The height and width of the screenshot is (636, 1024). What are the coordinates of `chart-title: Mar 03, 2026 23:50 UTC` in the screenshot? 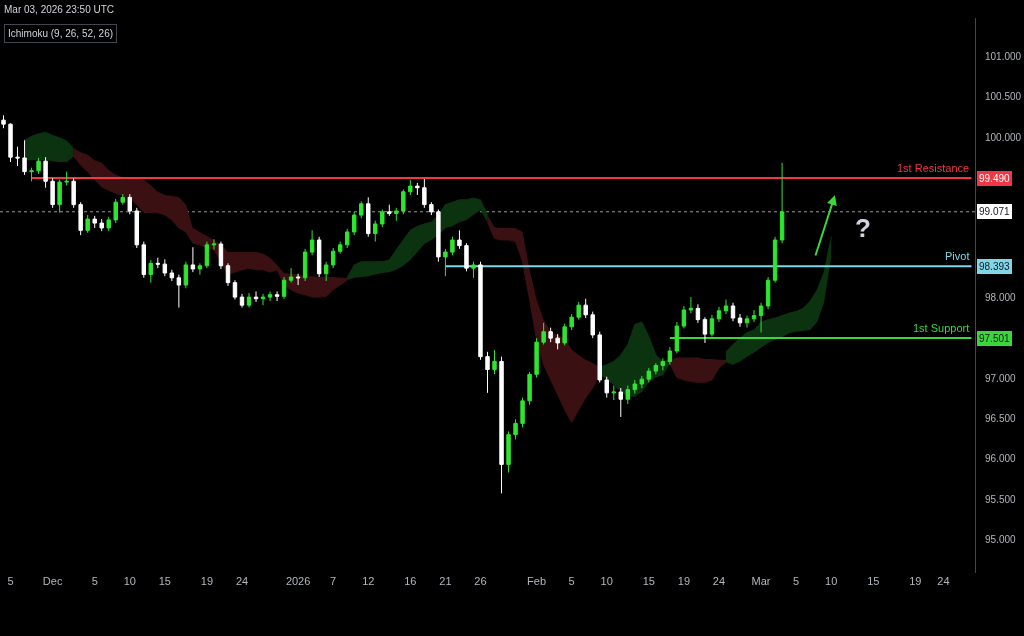 It's located at (59, 9).